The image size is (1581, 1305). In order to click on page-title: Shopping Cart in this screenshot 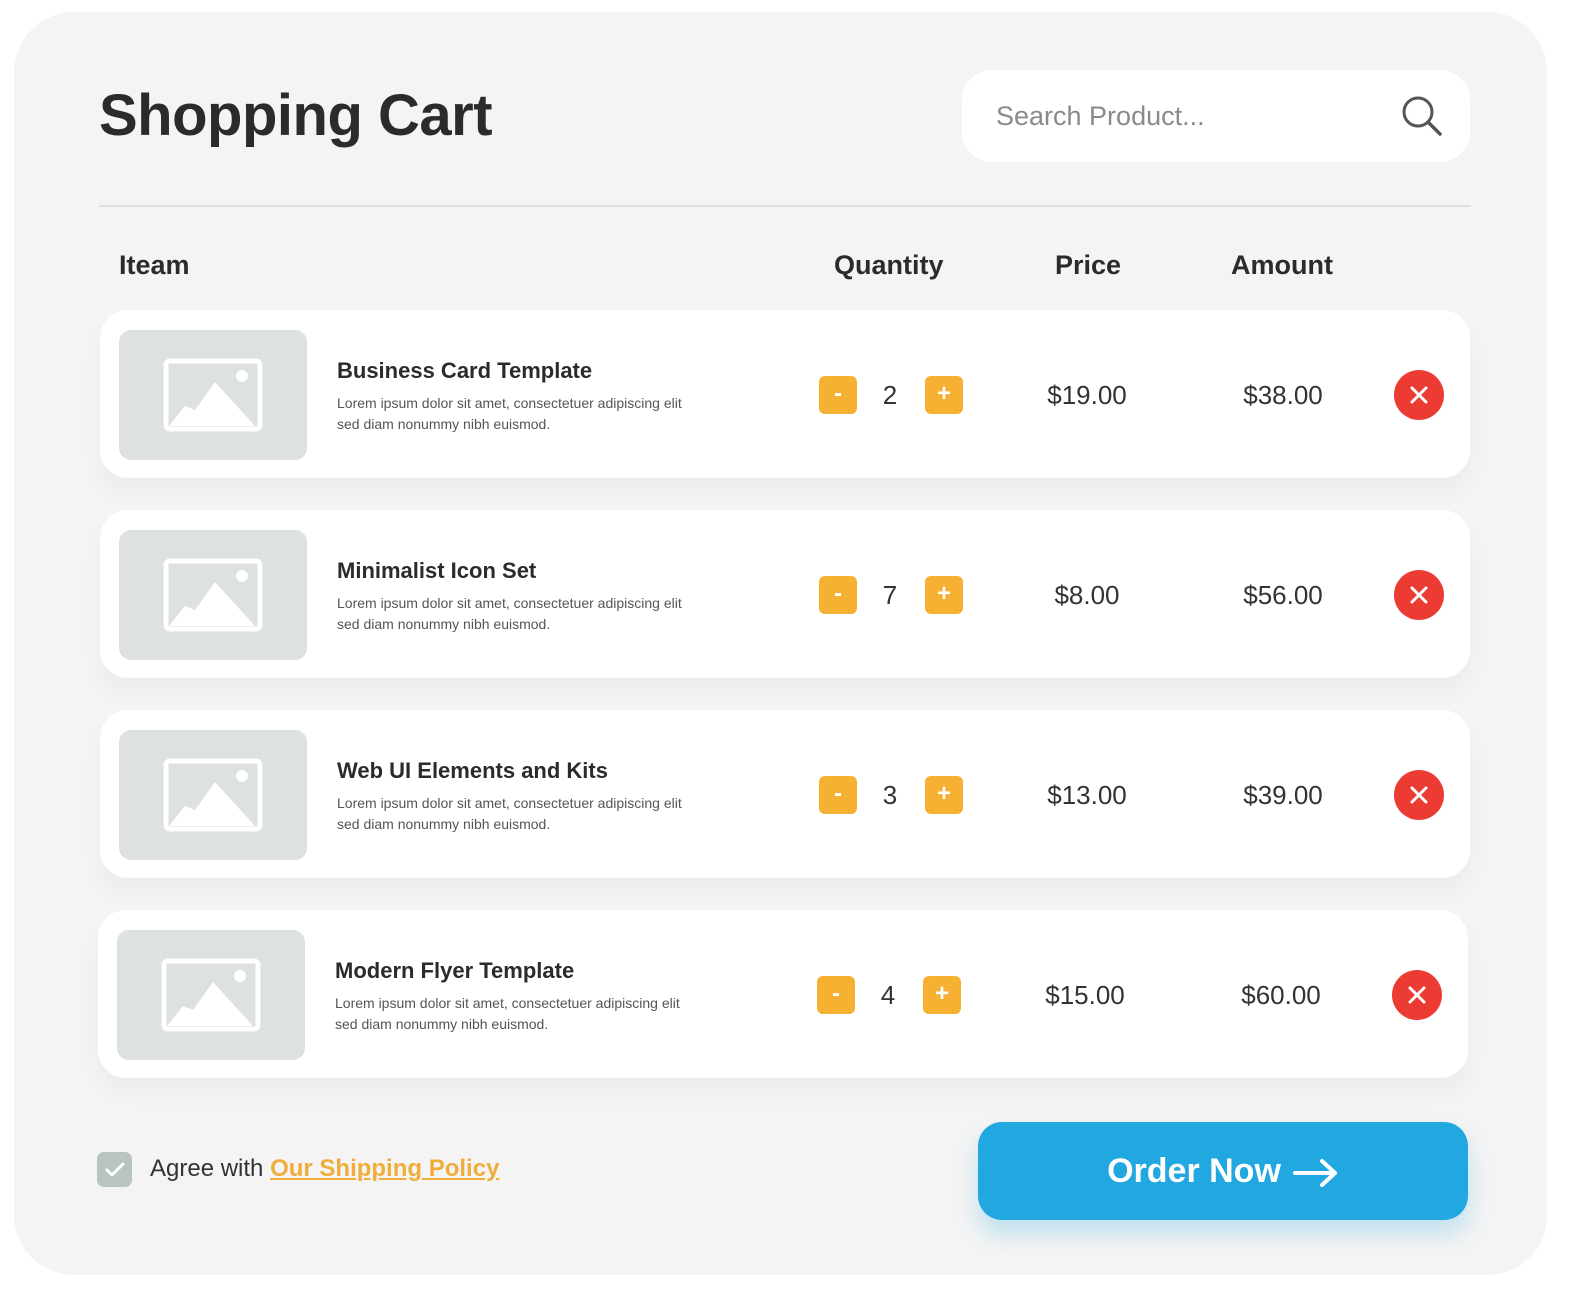, I will do `click(296, 115)`.